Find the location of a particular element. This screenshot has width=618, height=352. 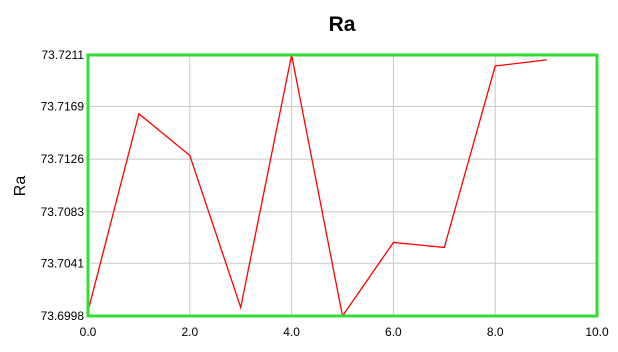

y-tick-label: 73.7126 is located at coordinates (63, 159).